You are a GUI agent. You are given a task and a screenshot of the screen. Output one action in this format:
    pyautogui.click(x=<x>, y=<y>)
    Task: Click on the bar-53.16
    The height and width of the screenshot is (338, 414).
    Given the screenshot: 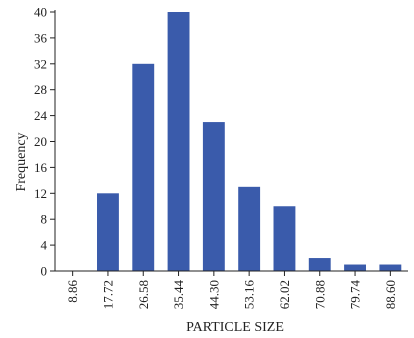 What is the action you would take?
    pyautogui.click(x=249, y=228)
    